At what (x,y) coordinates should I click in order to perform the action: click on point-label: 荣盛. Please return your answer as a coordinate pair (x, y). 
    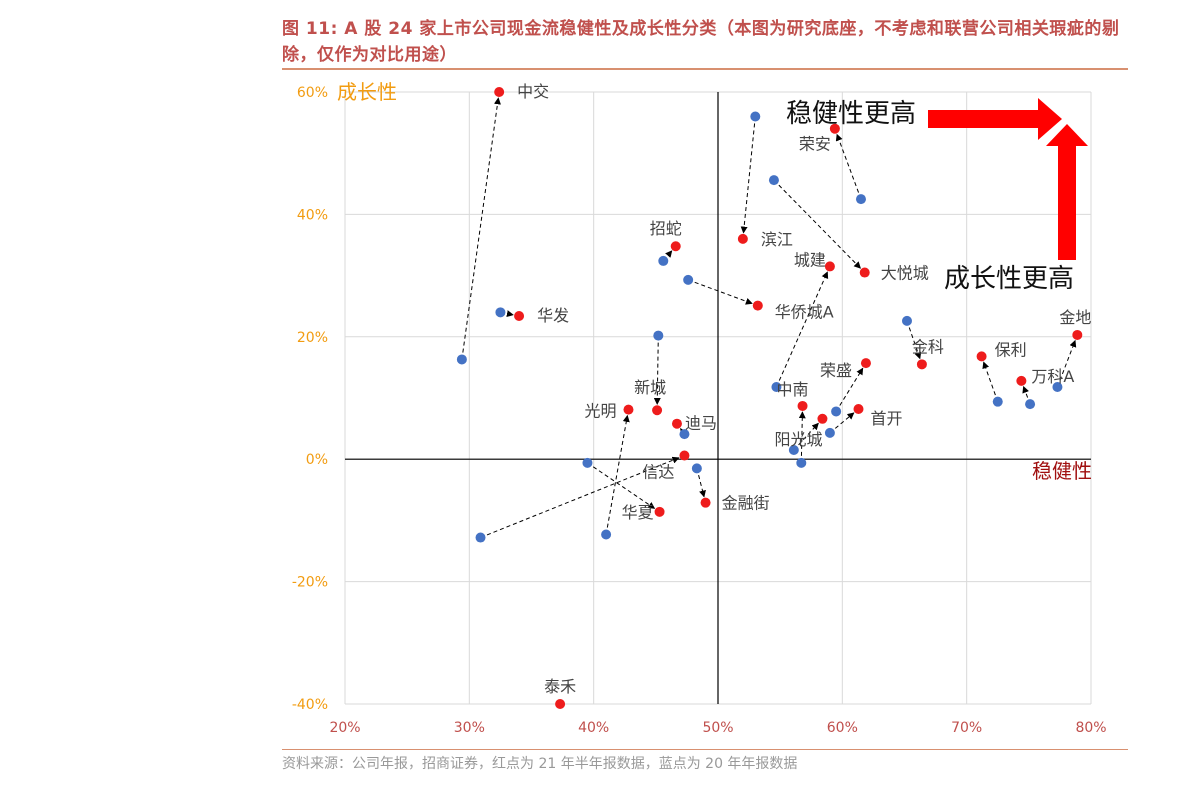
    Looking at the image, I should click on (836, 370).